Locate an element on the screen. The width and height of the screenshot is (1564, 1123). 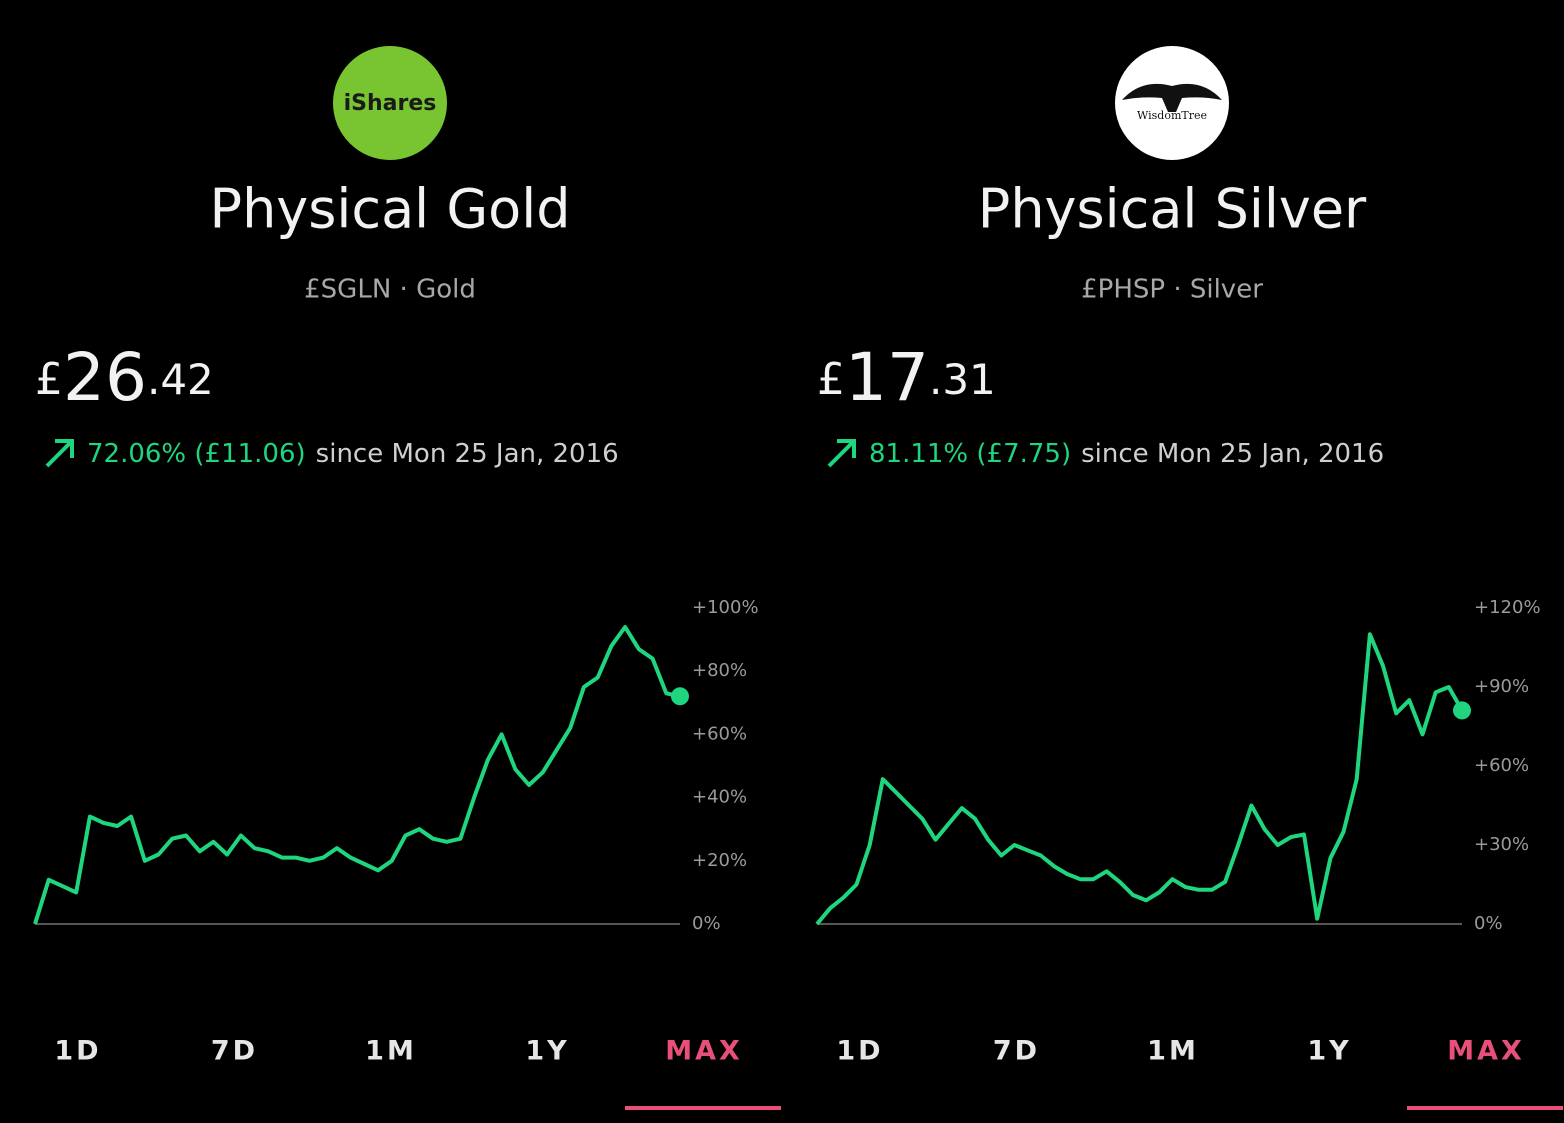
change-row: 72.06% (£11.06) since Mon 25 Jan, 2016 is located at coordinates (353, 454).